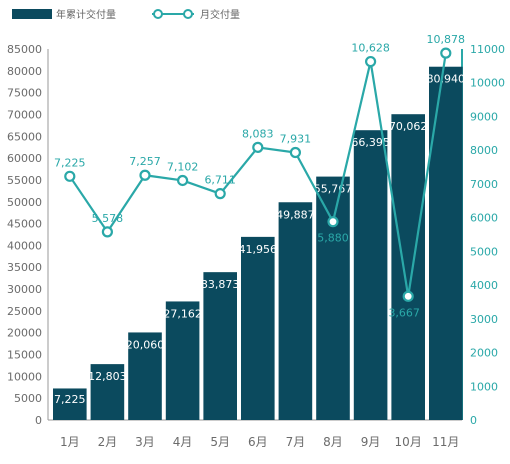  Describe the element at coordinates (108, 218) in the screenshot. I see `line-value-label: 5,578` at that location.